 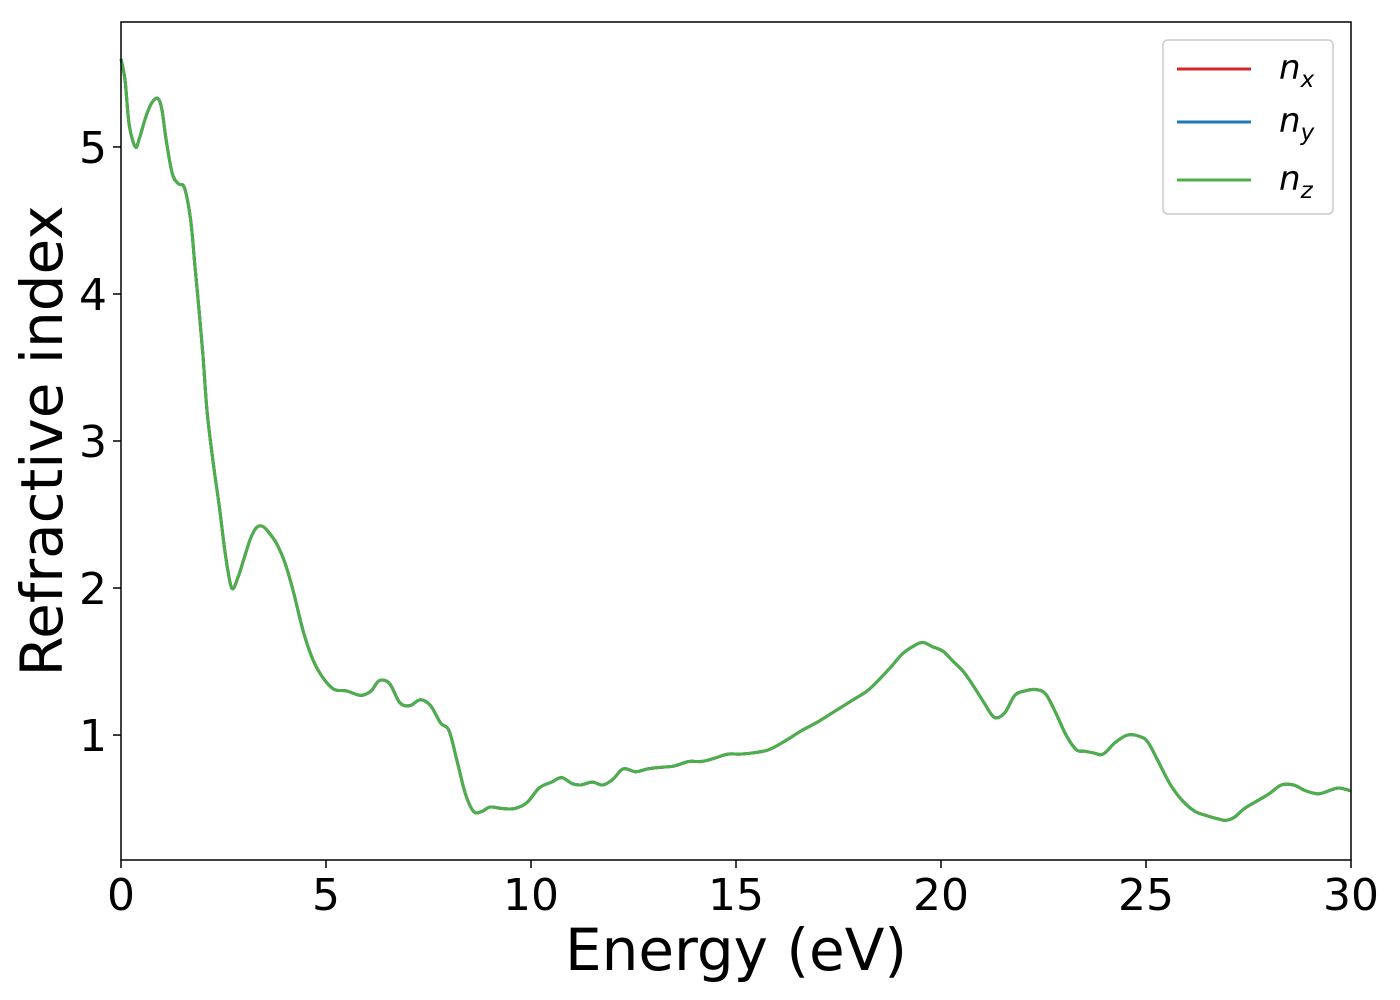 What do you see at coordinates (93, 295) in the screenshot?
I see `y-tick-label: 4` at bounding box center [93, 295].